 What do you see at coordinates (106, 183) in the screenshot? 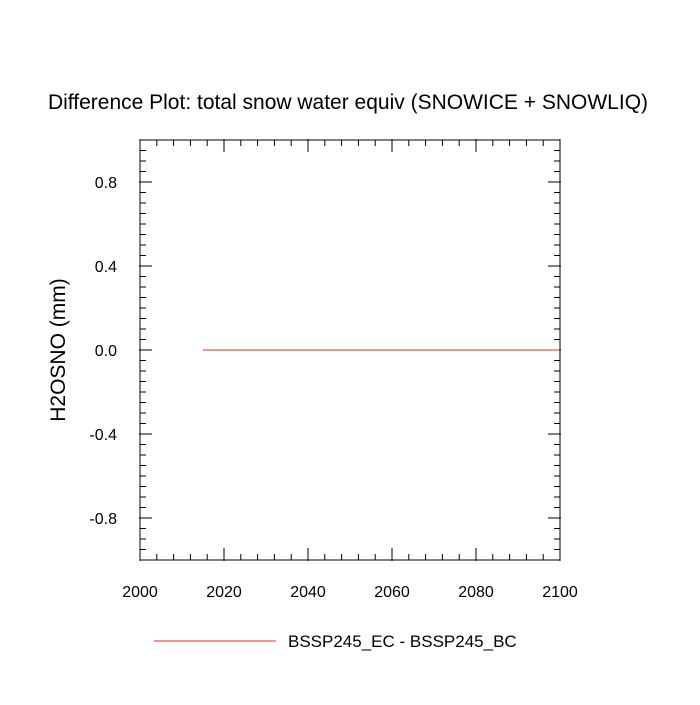
I see `y-tick-label: 0.8` at bounding box center [106, 183].